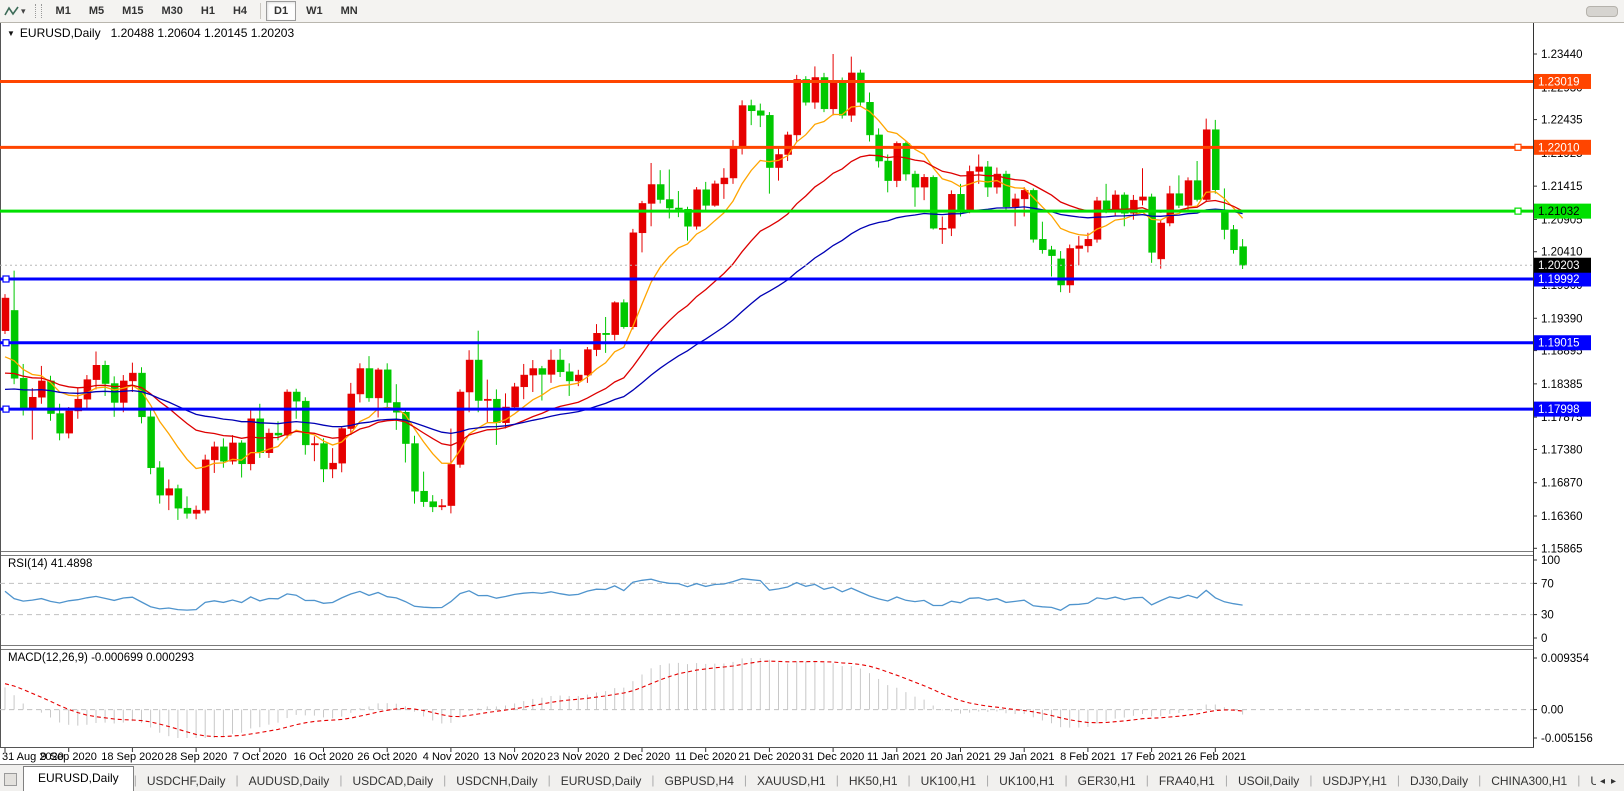  What do you see at coordinates (1152, 757) in the screenshot?
I see `date-axis-label: 17 Feb 2021` at bounding box center [1152, 757].